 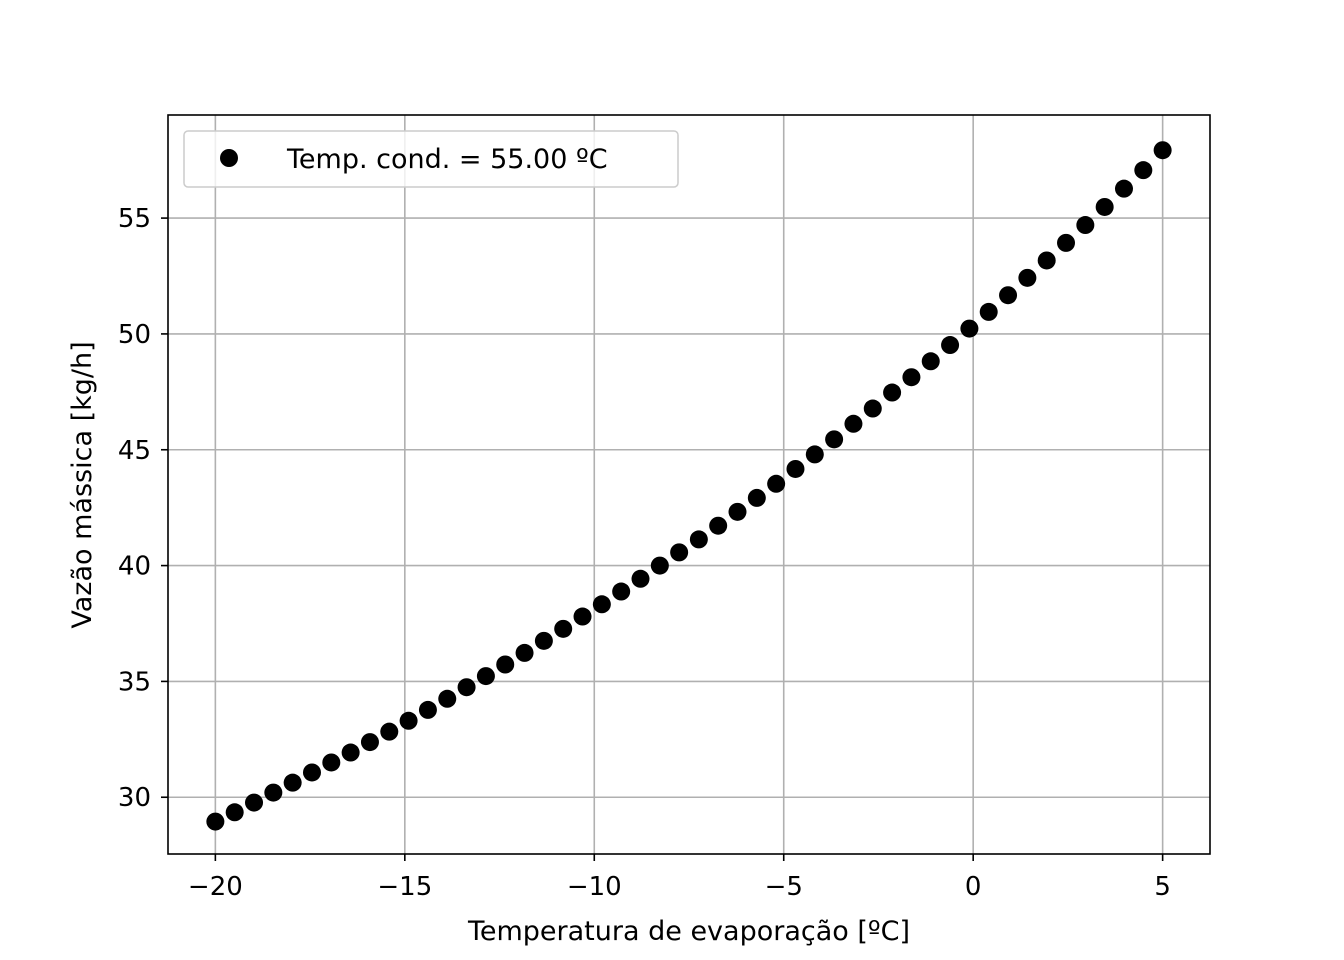 What do you see at coordinates (134, 567) in the screenshot?
I see `y-tick-label: 40` at bounding box center [134, 567].